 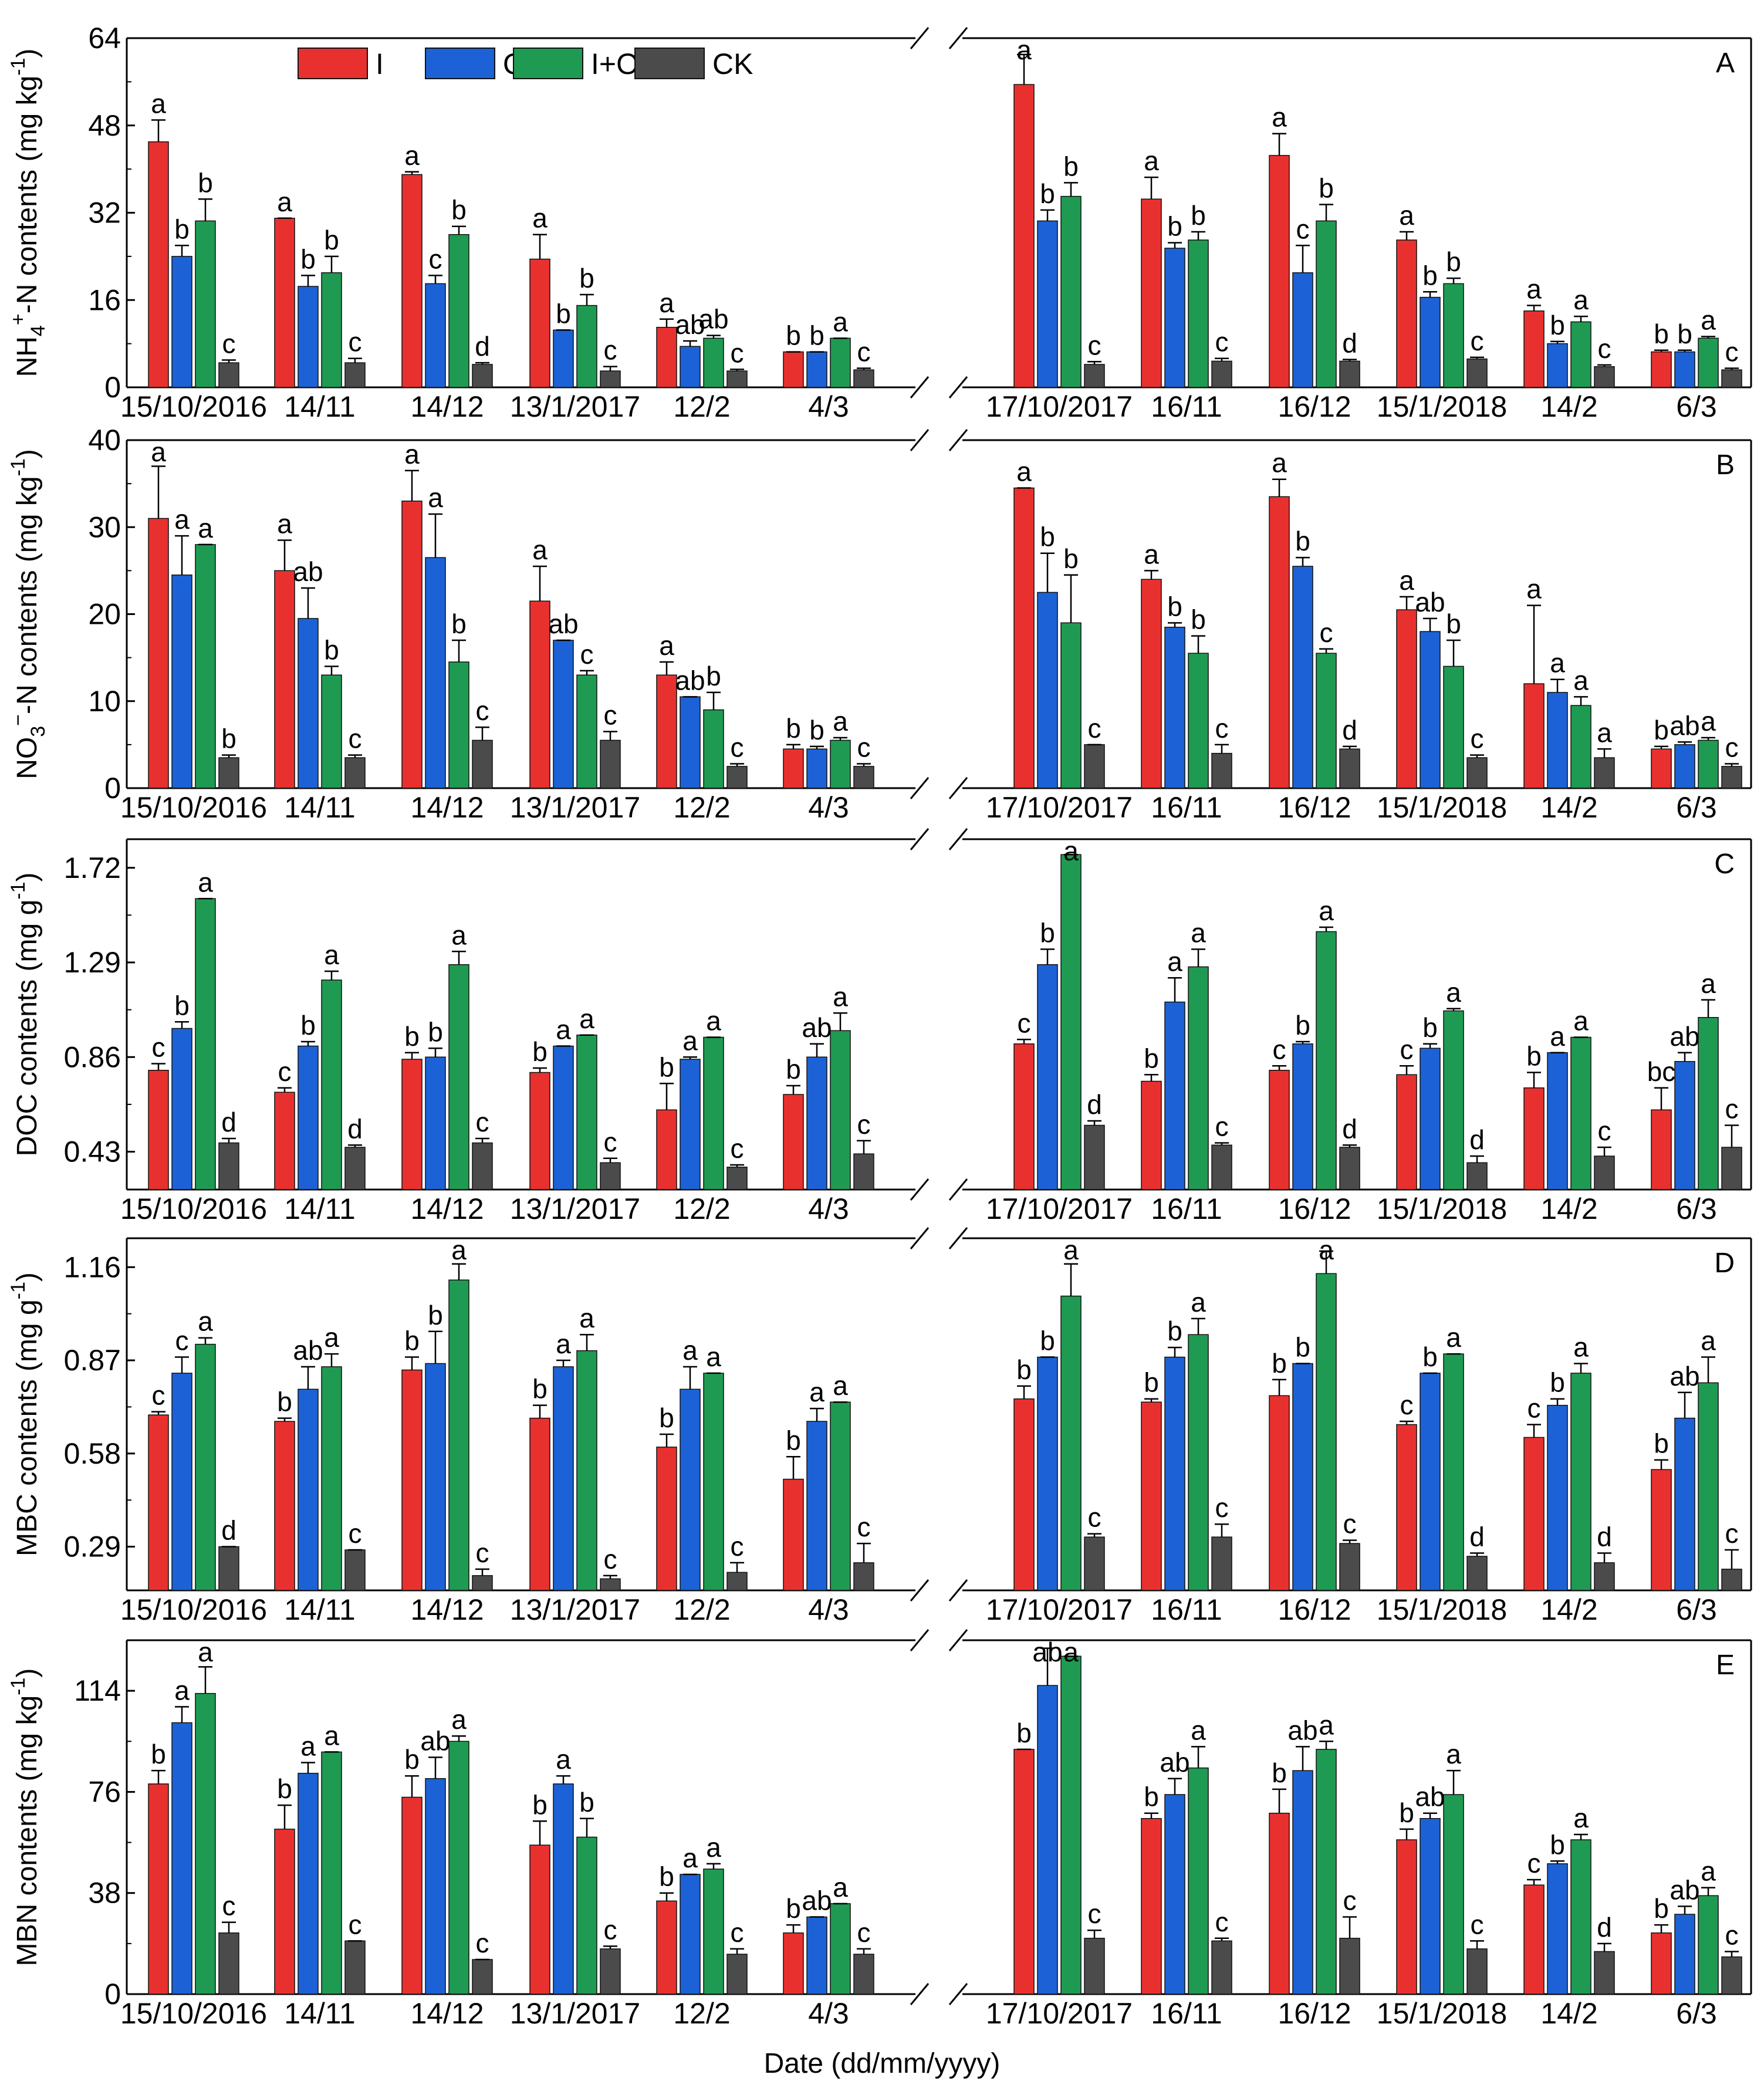 I want to click on y-tick-label: 0, so click(x=112, y=1994).